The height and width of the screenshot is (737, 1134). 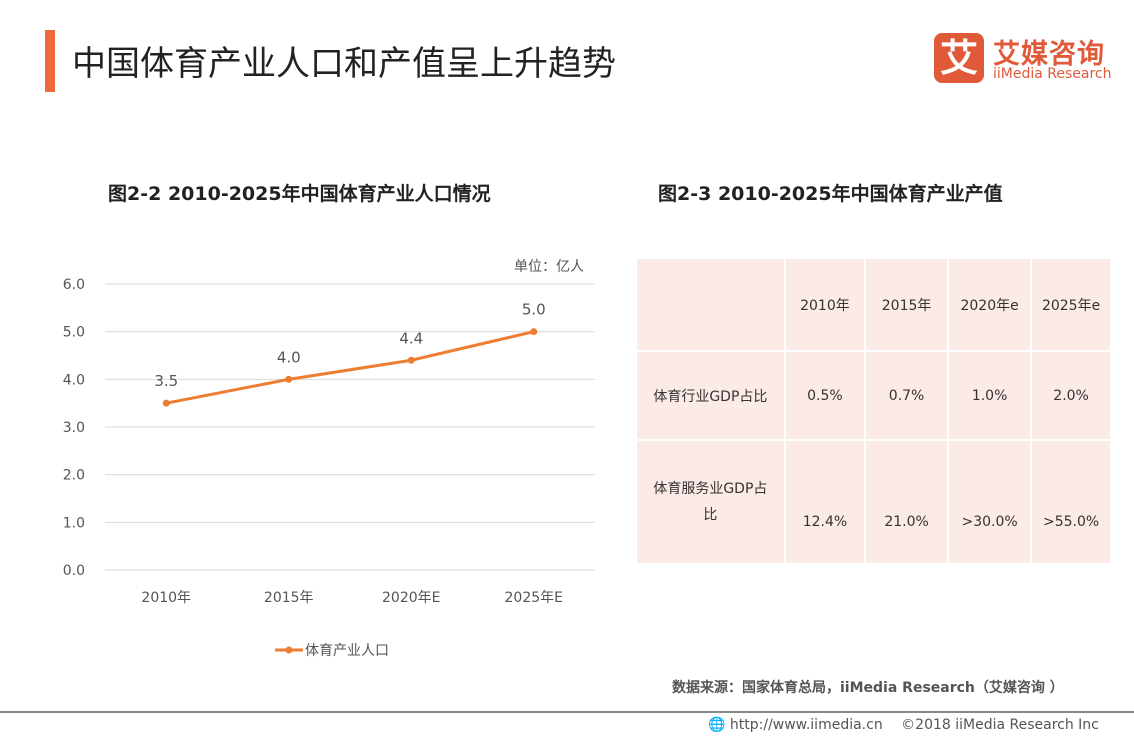 I want to click on table-cell: >55.0%, so click(x=1071, y=502).